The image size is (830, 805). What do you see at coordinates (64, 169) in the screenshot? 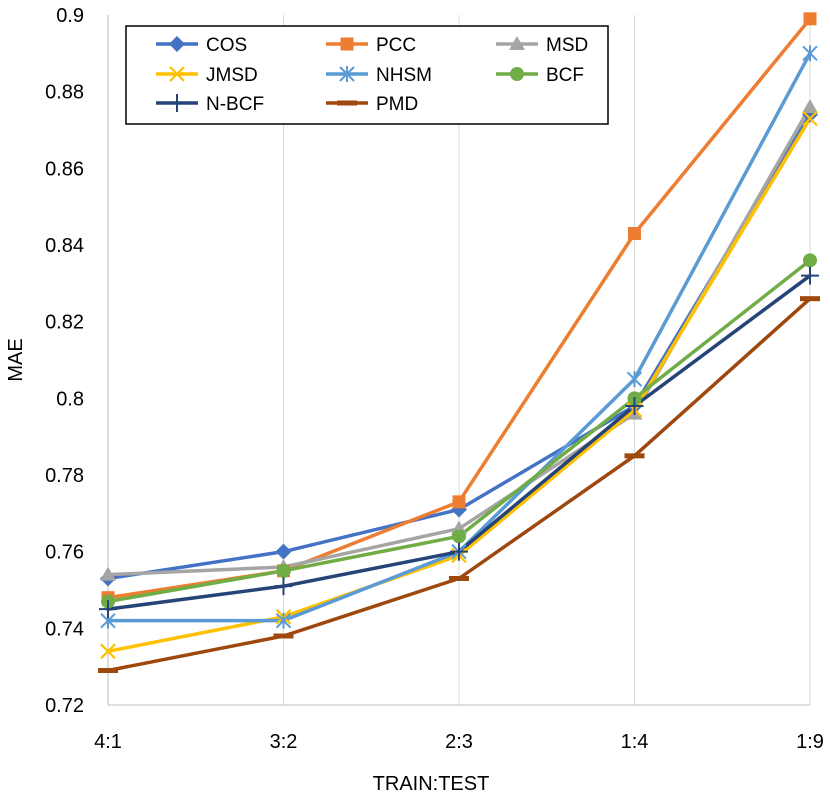
I see `y-tick-label: 0.86` at bounding box center [64, 169].